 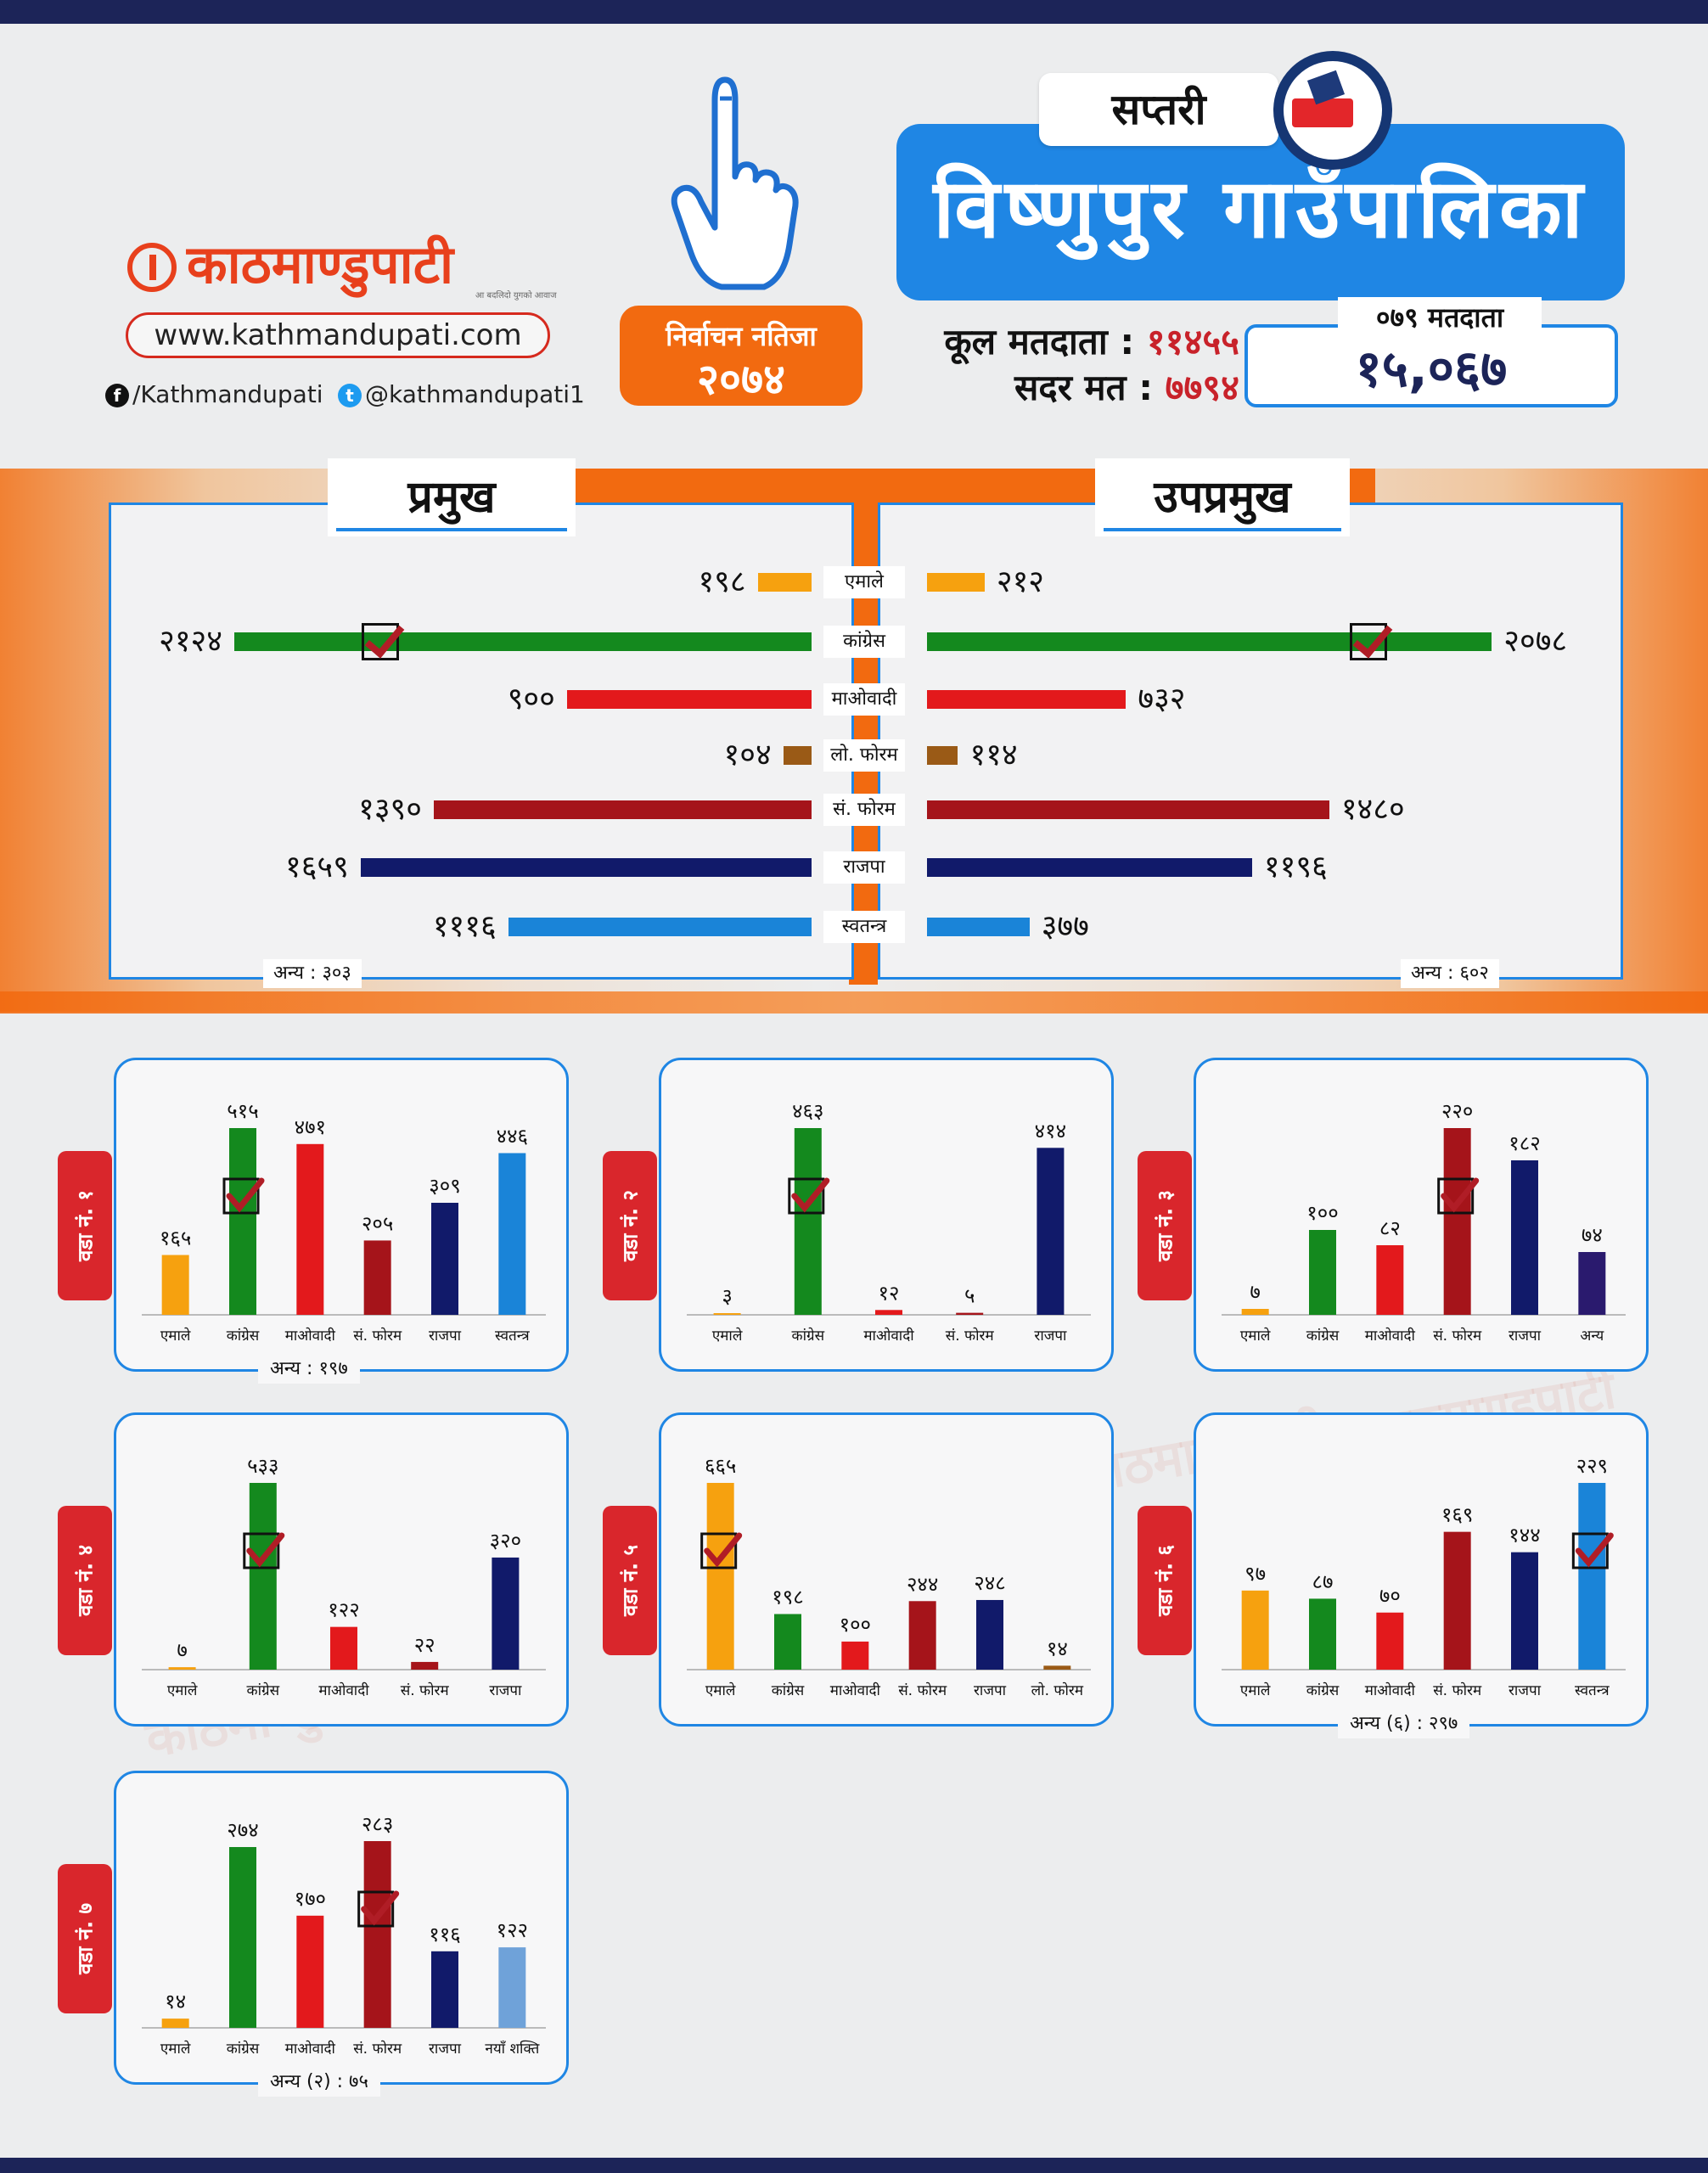 What do you see at coordinates (377, 1223) in the screenshot?
I see `ward-bar-value: २०५` at bounding box center [377, 1223].